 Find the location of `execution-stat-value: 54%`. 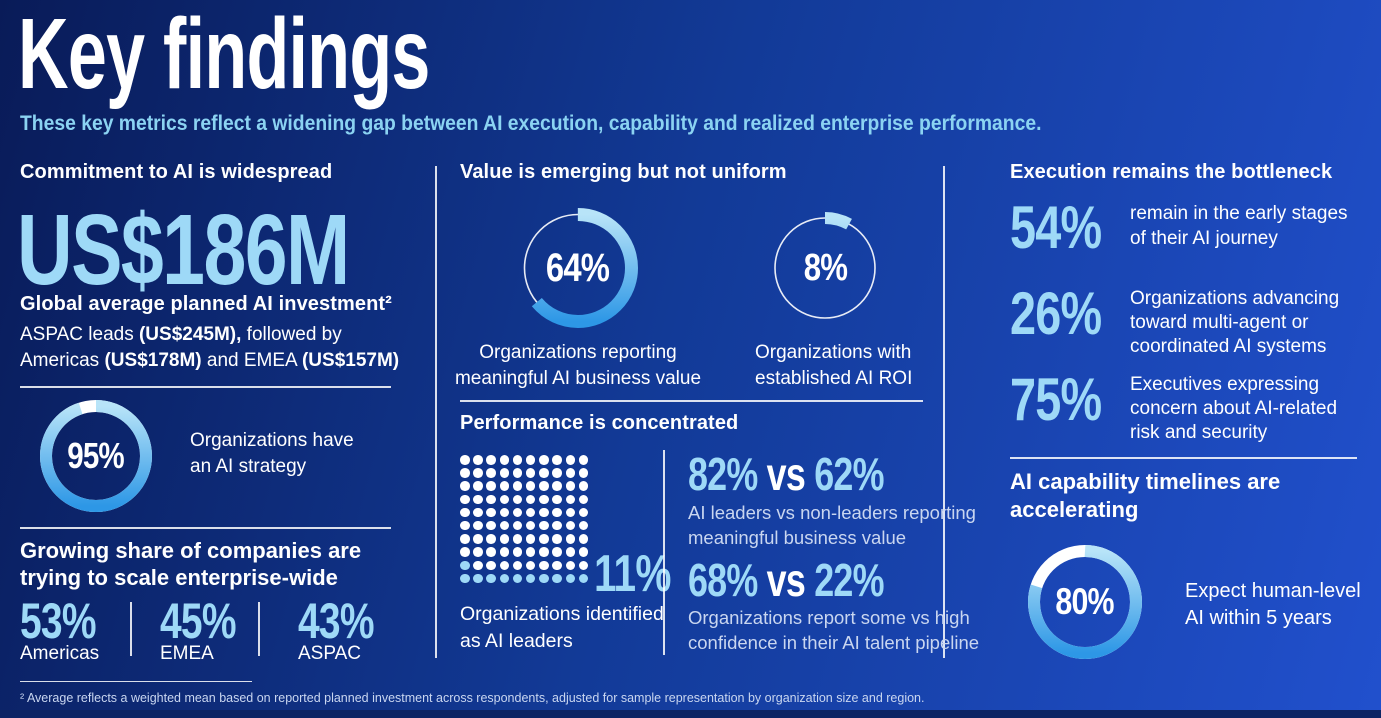

execution-stat-value: 54% is located at coordinates (1056, 227).